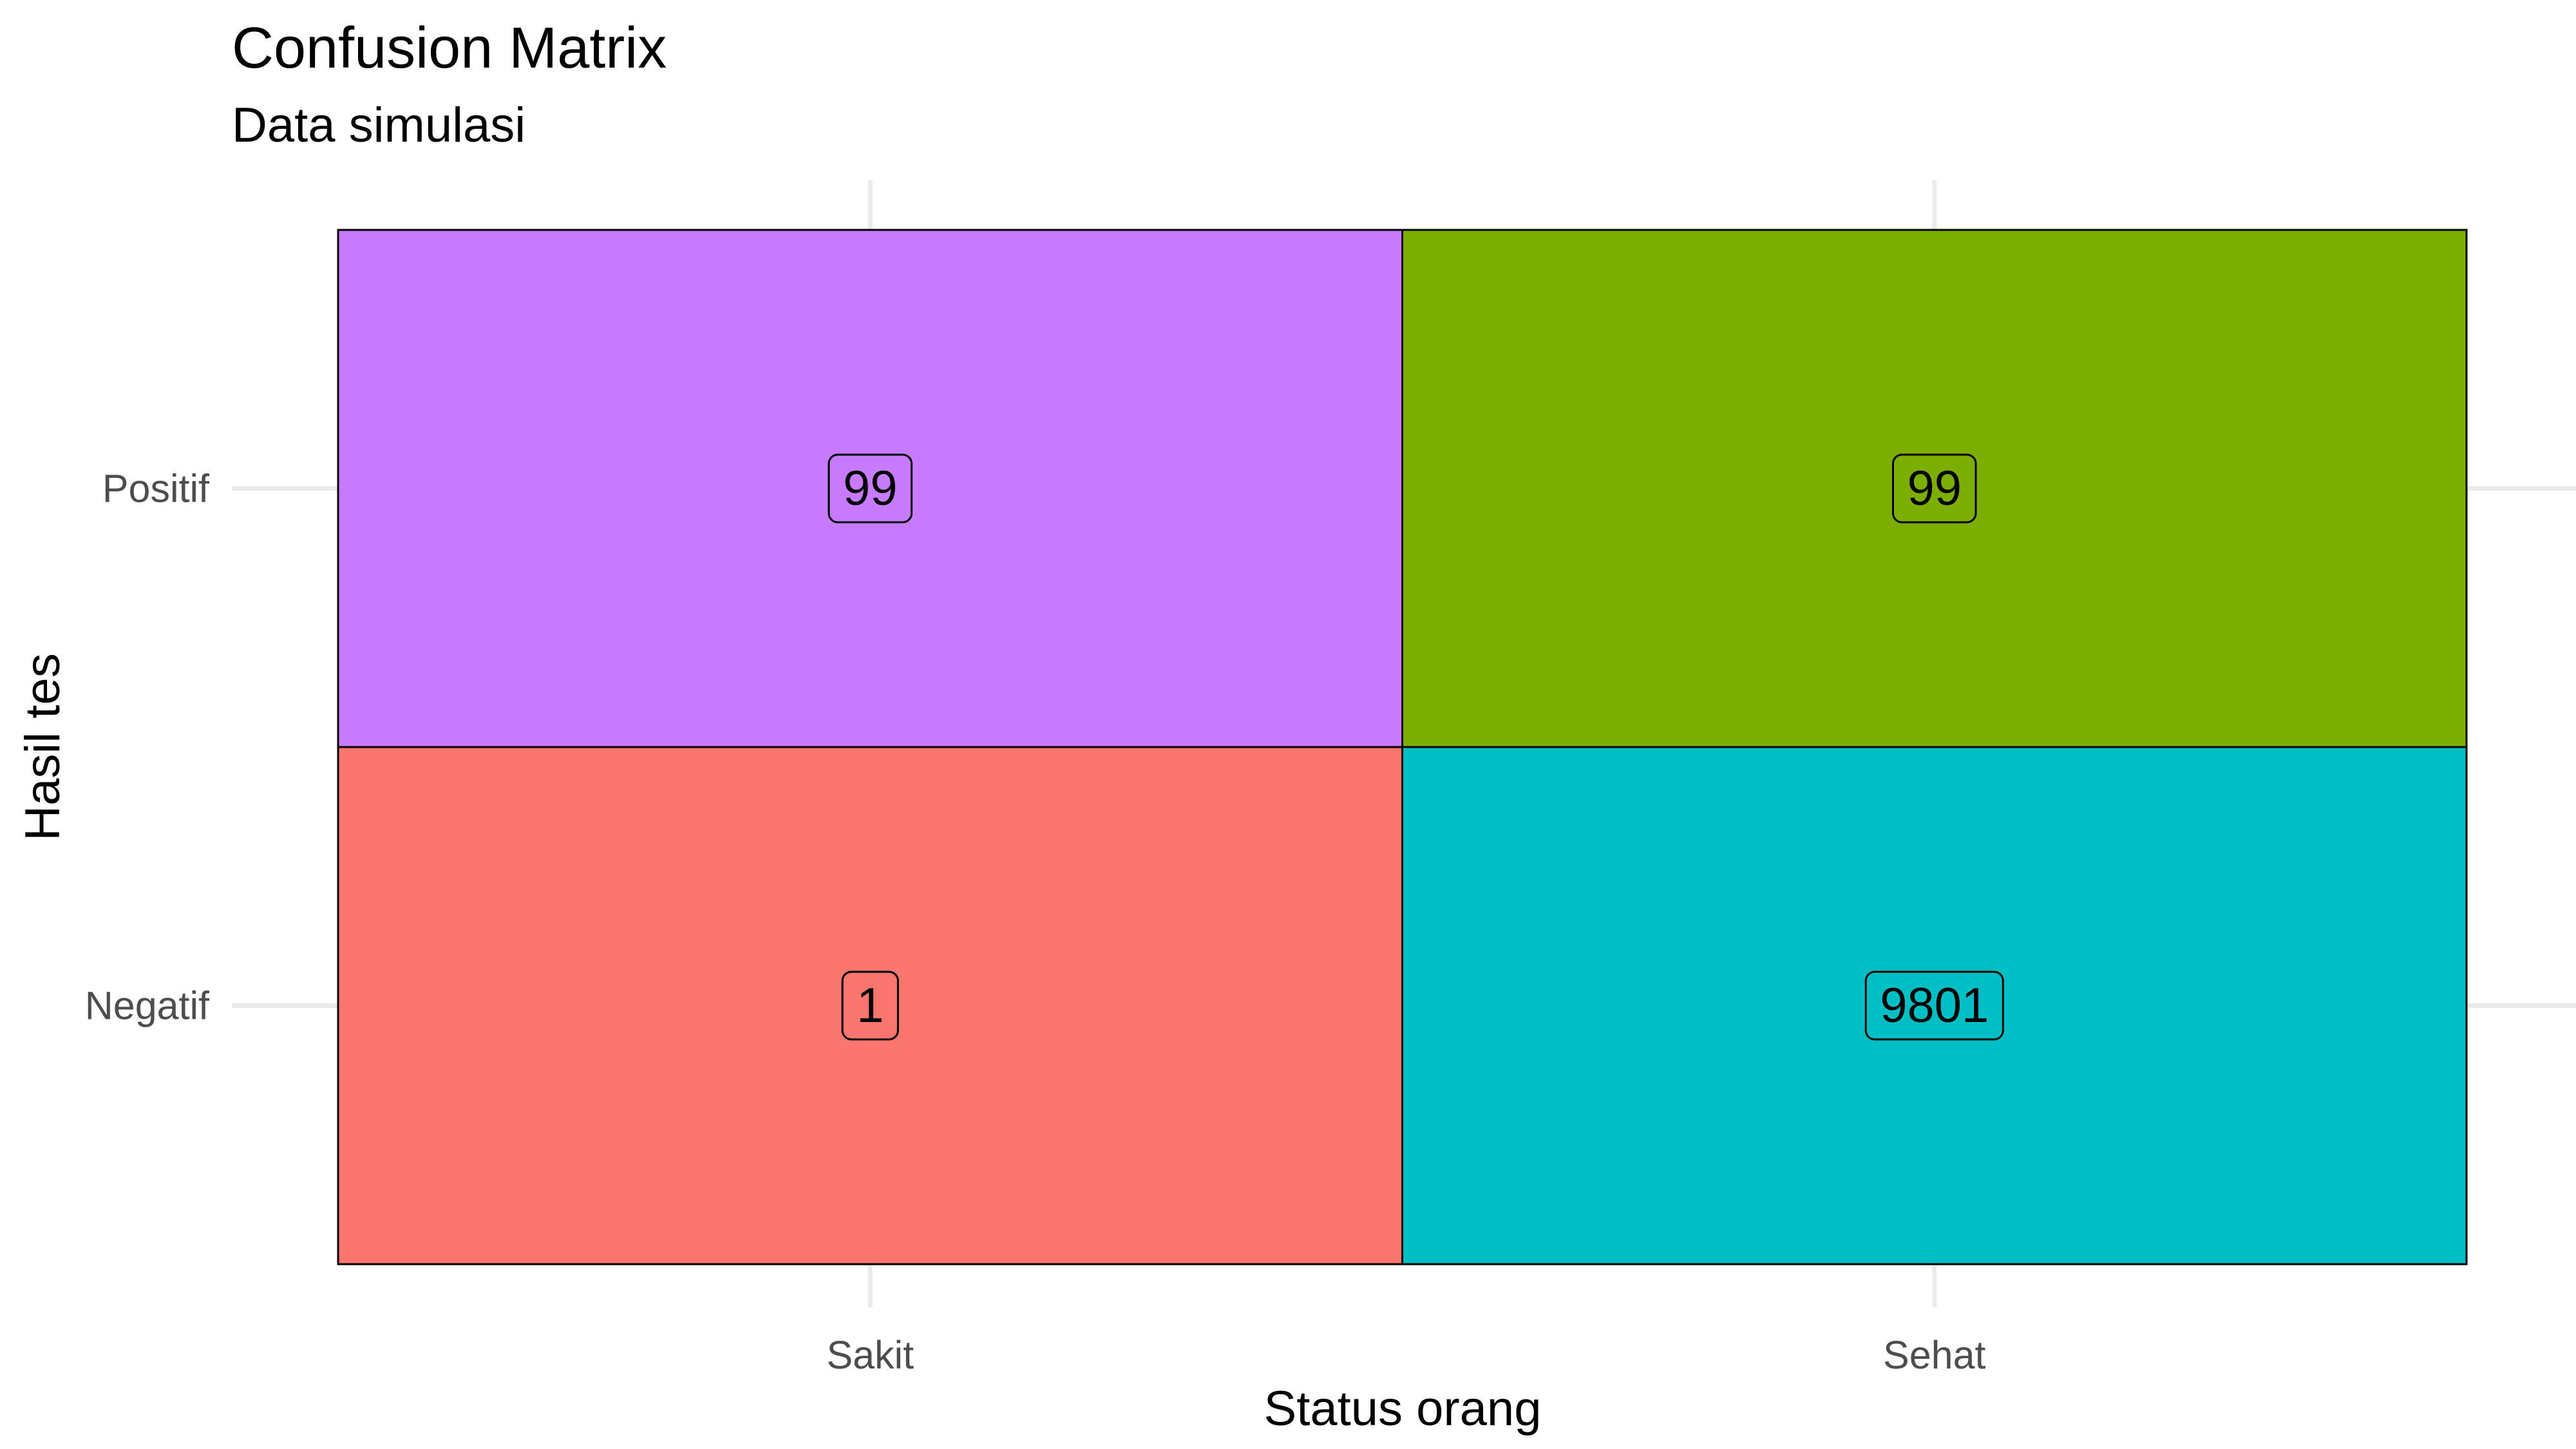 This screenshot has height=1449, width=2576. I want to click on tile-sakit-negatif, so click(870, 1006).